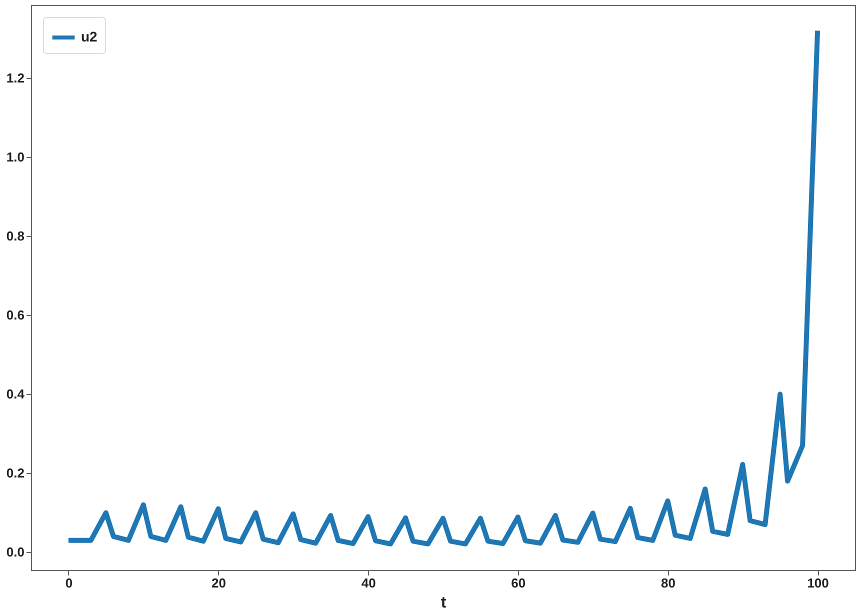 This screenshot has height=615, width=860. Describe the element at coordinates (818, 583) in the screenshot. I see `x-tick-label: 100` at that location.